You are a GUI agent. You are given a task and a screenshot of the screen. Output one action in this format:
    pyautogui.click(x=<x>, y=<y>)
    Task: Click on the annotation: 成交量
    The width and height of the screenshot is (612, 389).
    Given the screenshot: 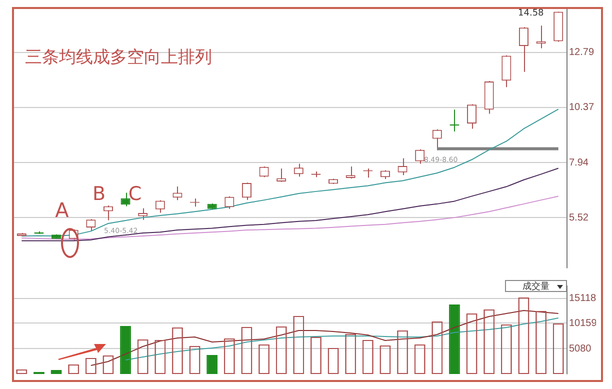 What is the action you would take?
    pyautogui.click(x=536, y=287)
    